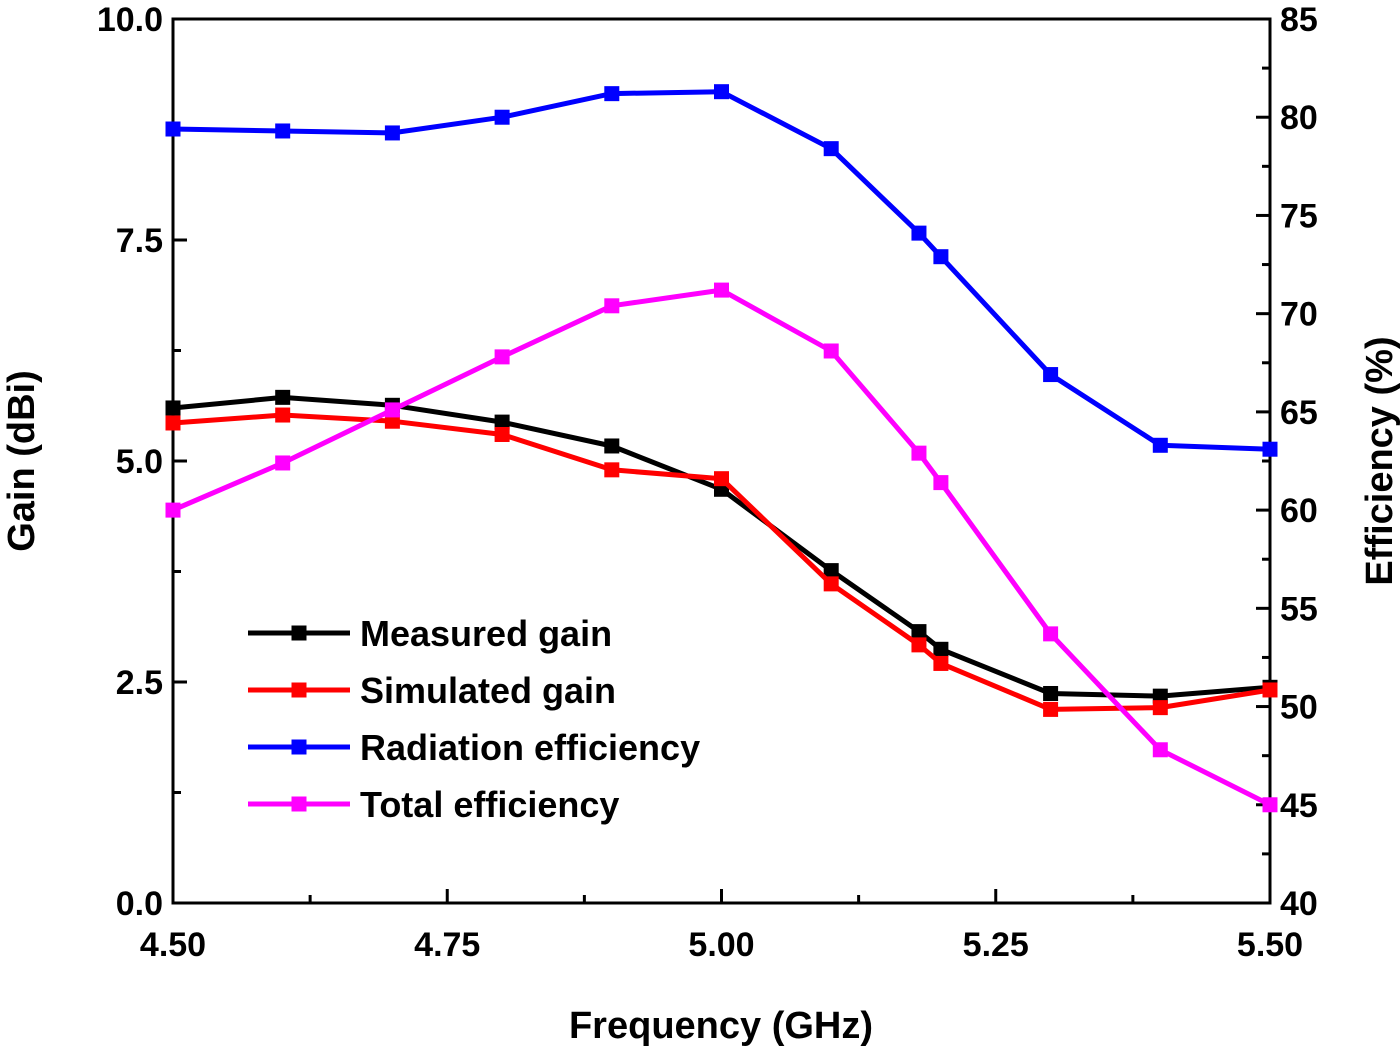 The height and width of the screenshot is (1048, 1400). I want to click on y2-tick-label: 45, so click(1299, 806).